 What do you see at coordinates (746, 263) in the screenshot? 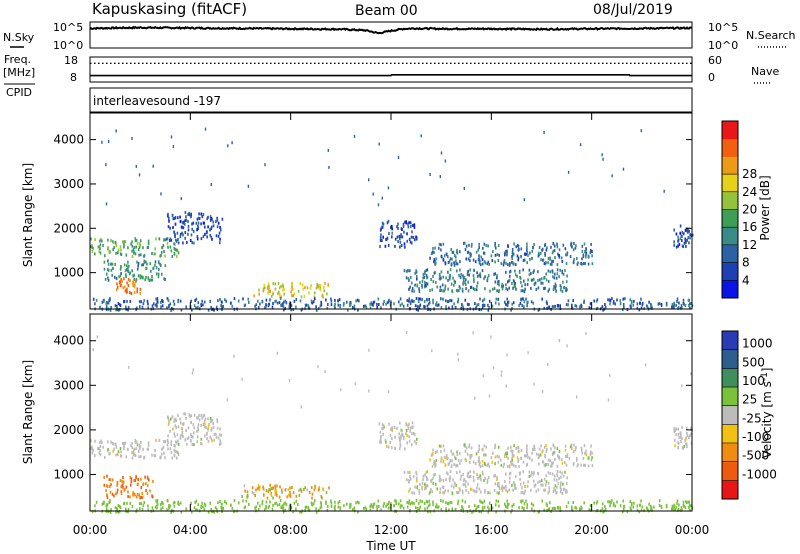
I see `colorbar-tick-label: 8` at bounding box center [746, 263].